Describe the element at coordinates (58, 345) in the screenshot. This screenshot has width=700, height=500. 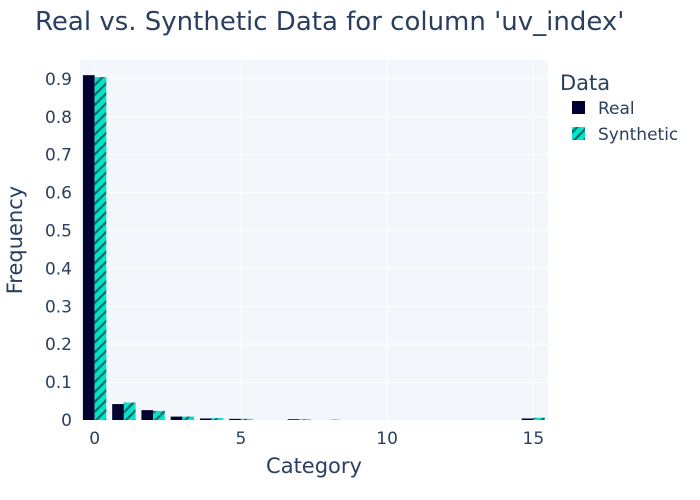
I see `y-tick-label: 0.2` at that location.